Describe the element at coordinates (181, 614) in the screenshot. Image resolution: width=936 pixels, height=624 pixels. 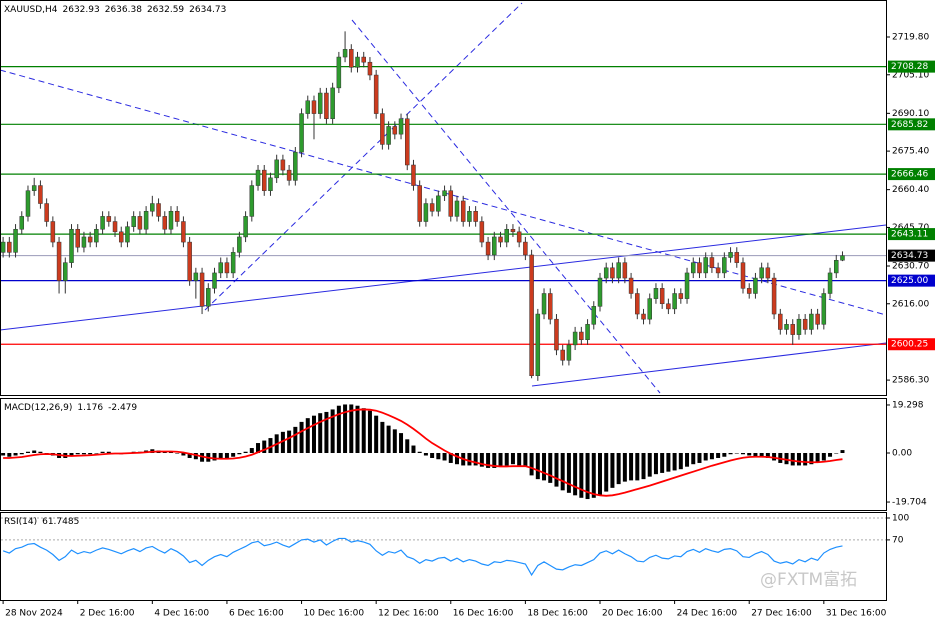
I see `x-tick-label: 4 Dec 16:00` at that location.